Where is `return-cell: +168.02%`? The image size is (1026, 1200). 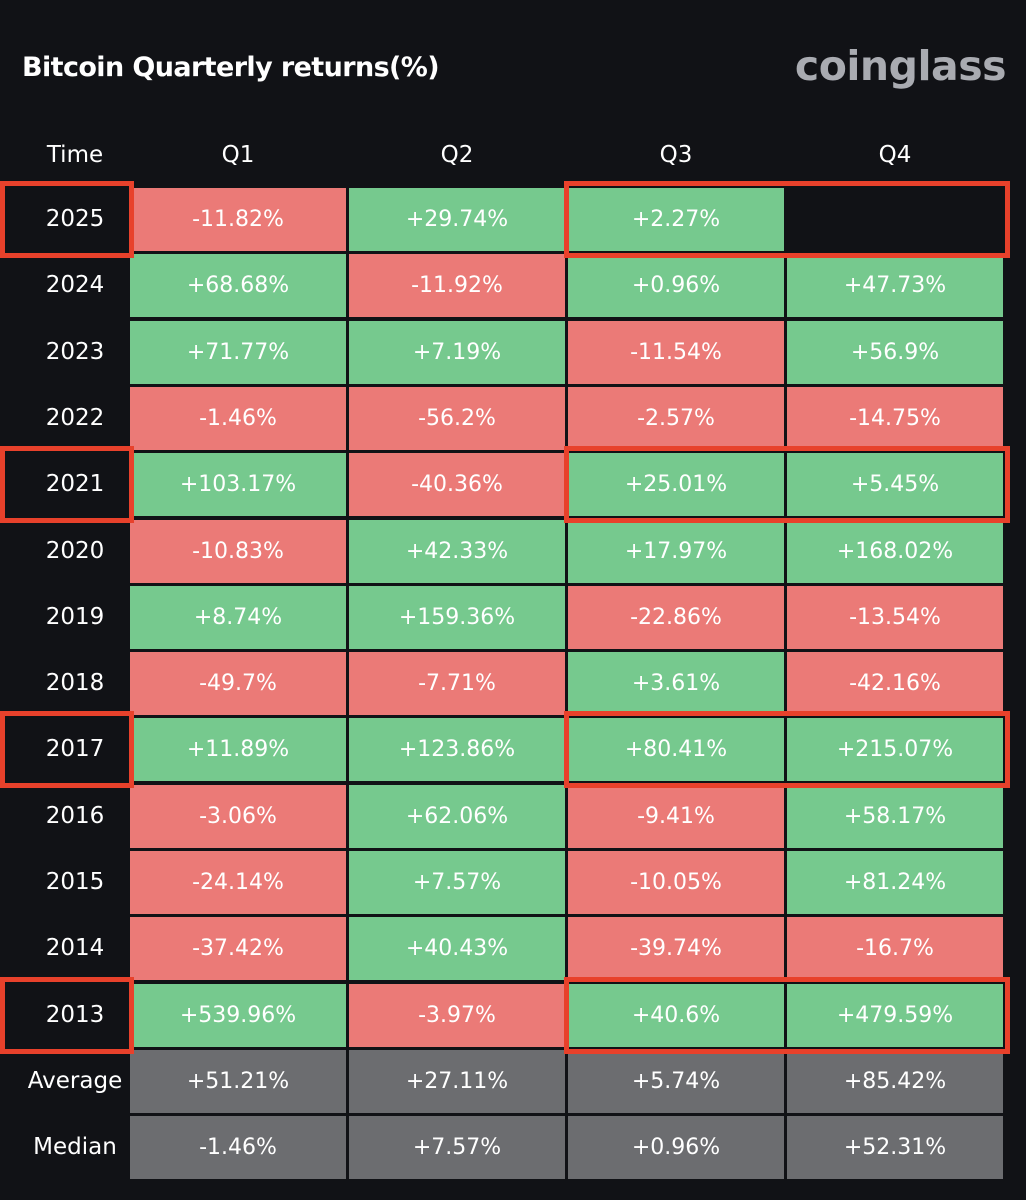
return-cell: +168.02% is located at coordinates (895, 551).